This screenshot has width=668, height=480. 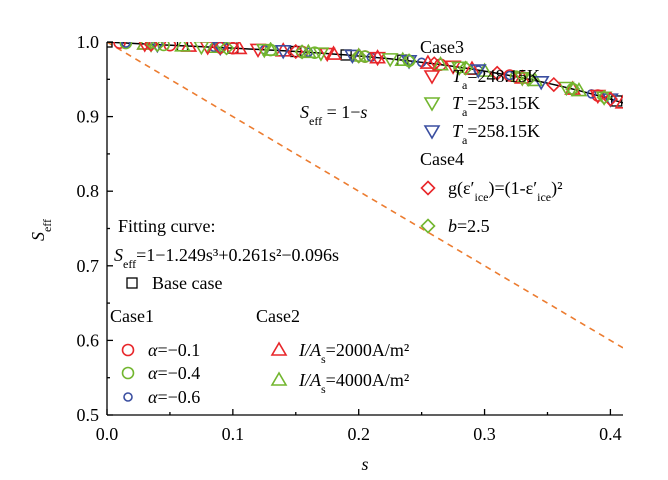 I want to click on series-c3c, so click(x=384, y=75).